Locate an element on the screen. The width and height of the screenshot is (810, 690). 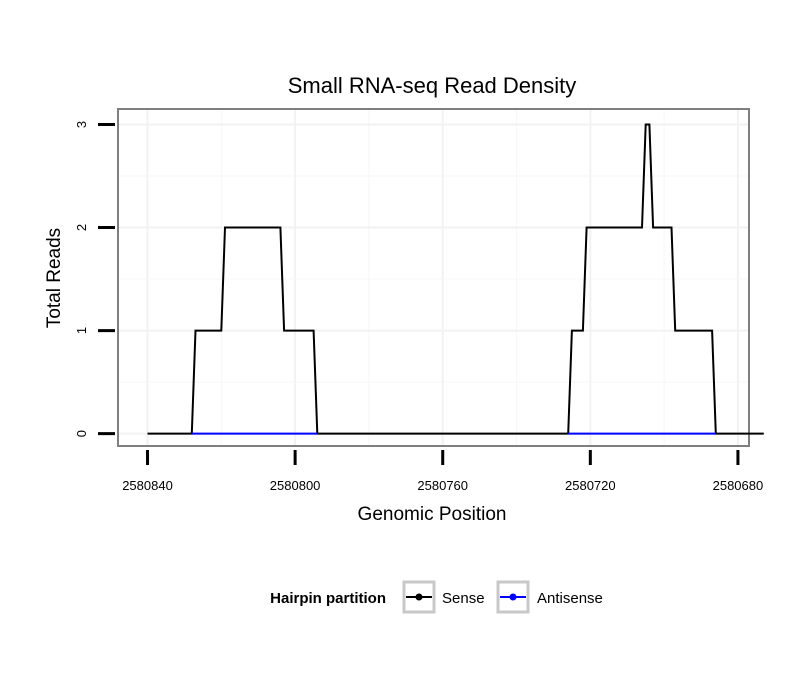
x-tick-label: 2580680 is located at coordinates (738, 485).